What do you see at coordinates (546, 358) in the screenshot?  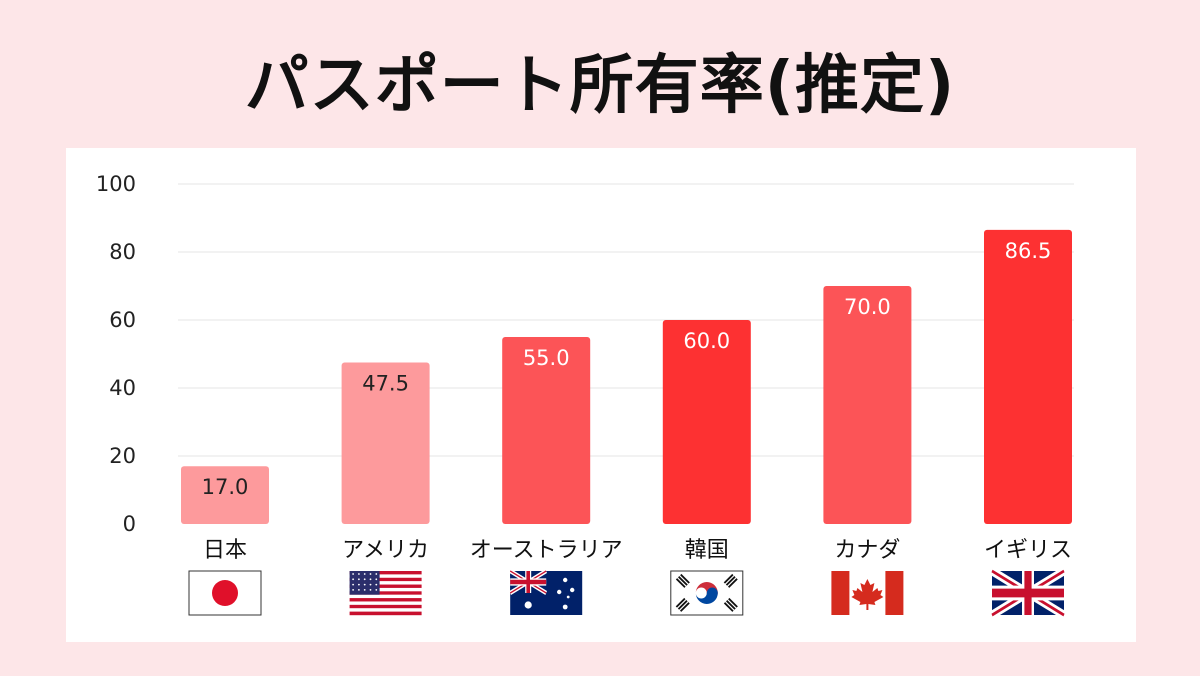 I see `bar-value-label: 55.0` at bounding box center [546, 358].